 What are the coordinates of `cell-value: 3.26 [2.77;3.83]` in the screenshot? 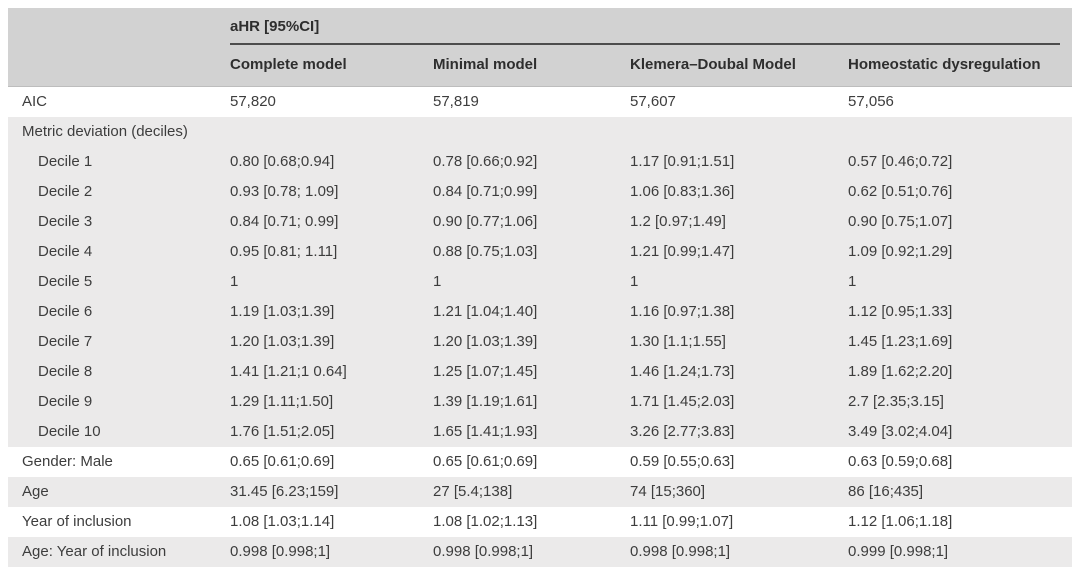 It's located at (739, 432).